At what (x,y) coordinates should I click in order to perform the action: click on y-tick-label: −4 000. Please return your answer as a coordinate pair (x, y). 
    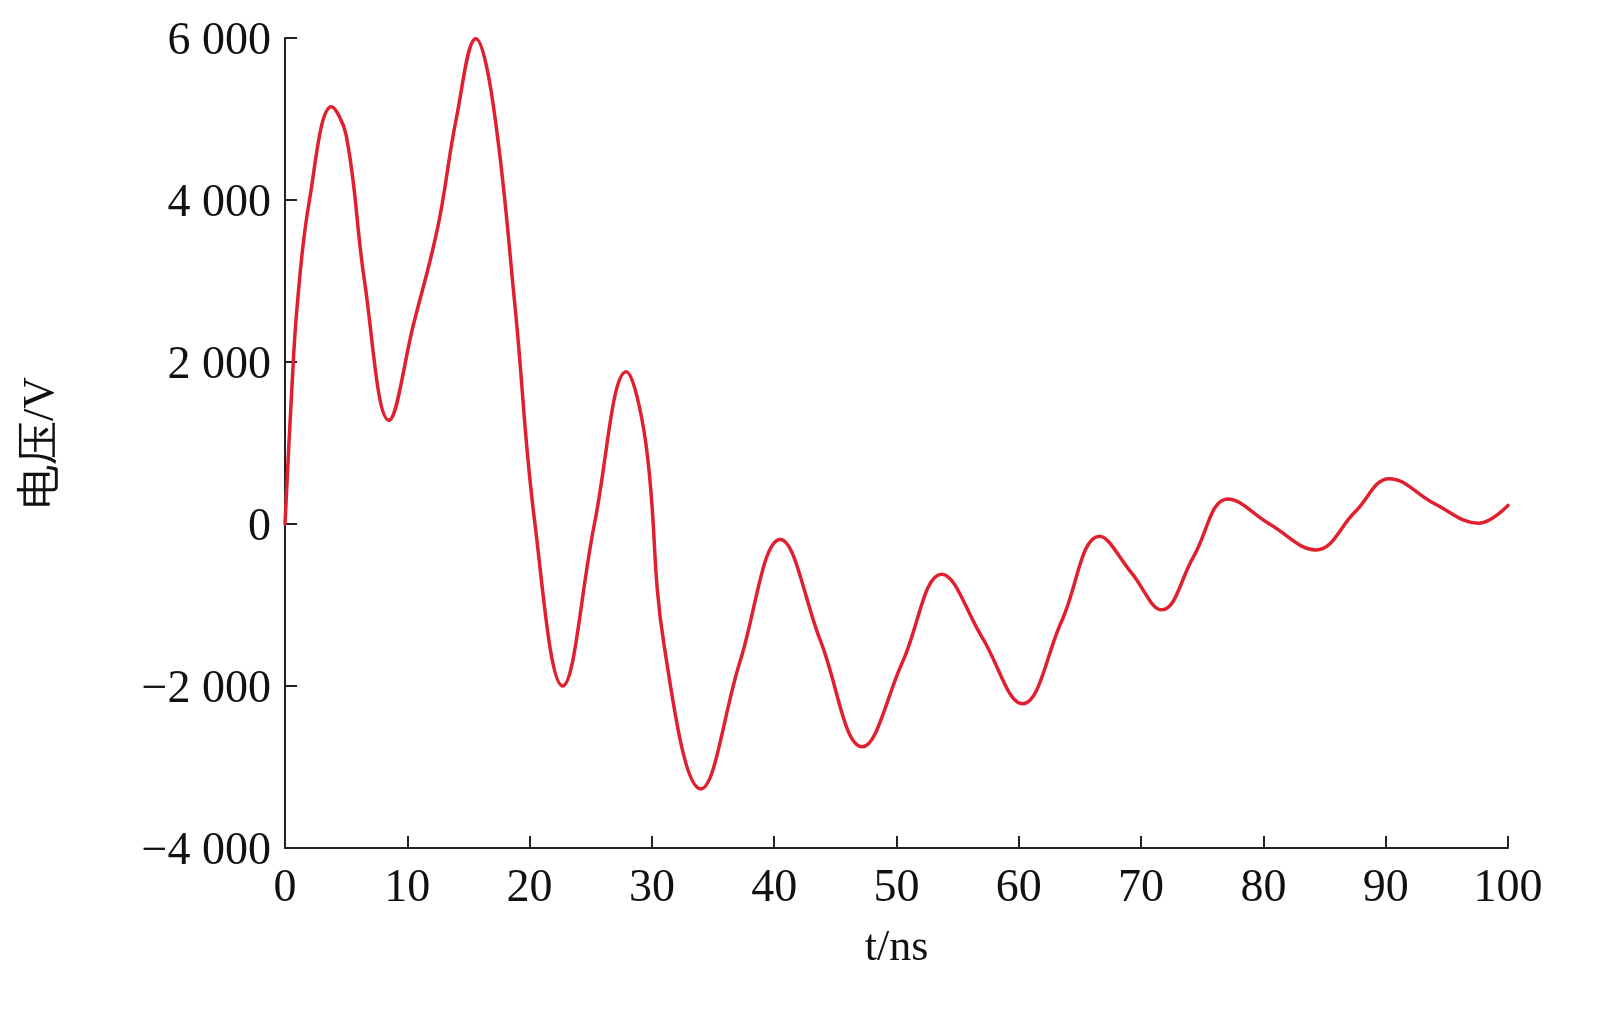
    Looking at the image, I should click on (206, 848).